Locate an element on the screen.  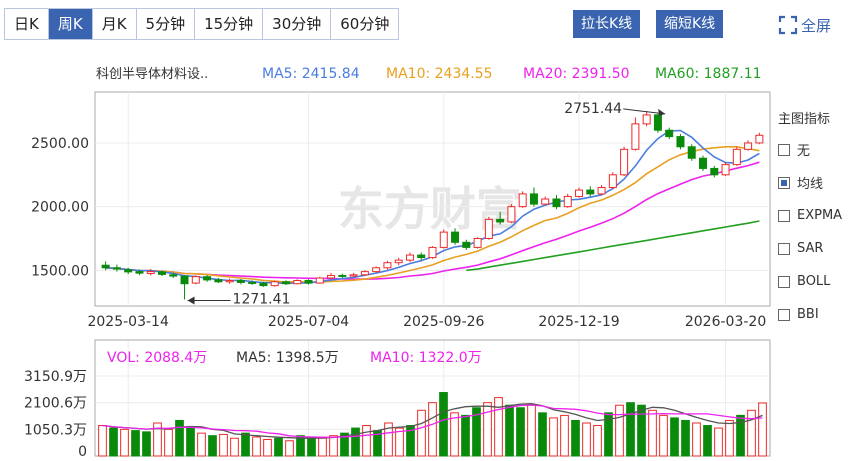
tab-2: 月K is located at coordinates (114, 24).